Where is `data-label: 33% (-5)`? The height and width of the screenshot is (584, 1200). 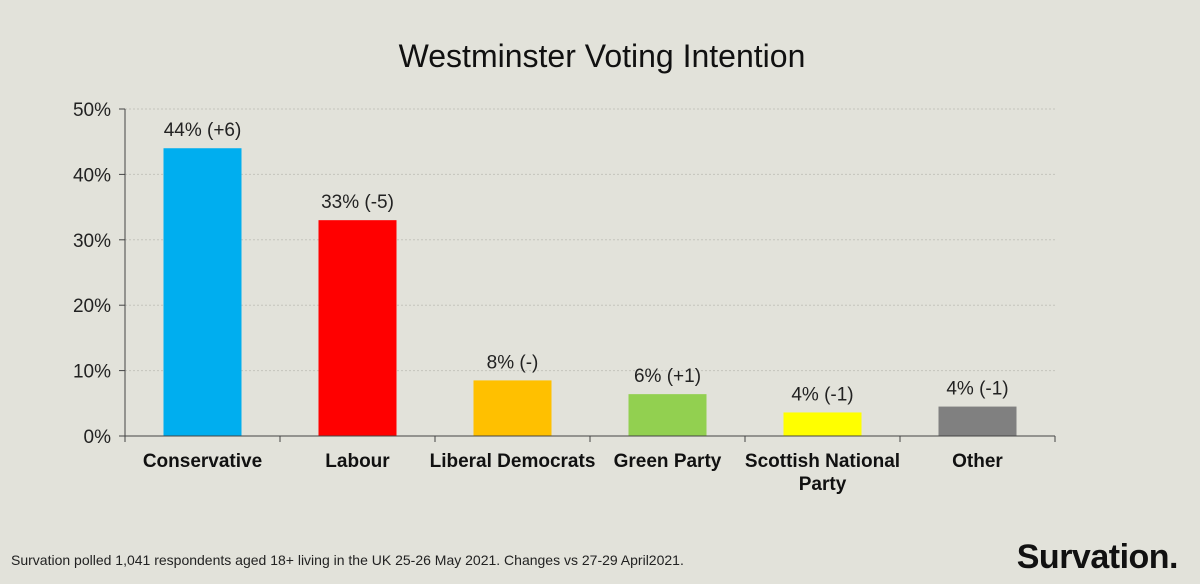
data-label: 33% (-5) is located at coordinates (357, 202).